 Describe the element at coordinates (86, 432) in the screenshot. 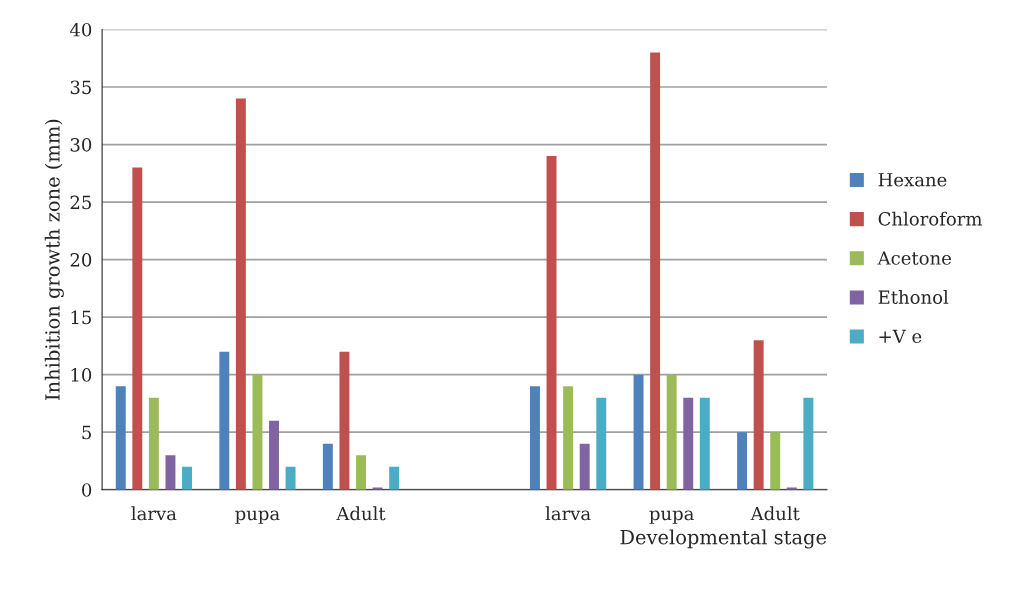

I see `y-tick-label: 5` at that location.